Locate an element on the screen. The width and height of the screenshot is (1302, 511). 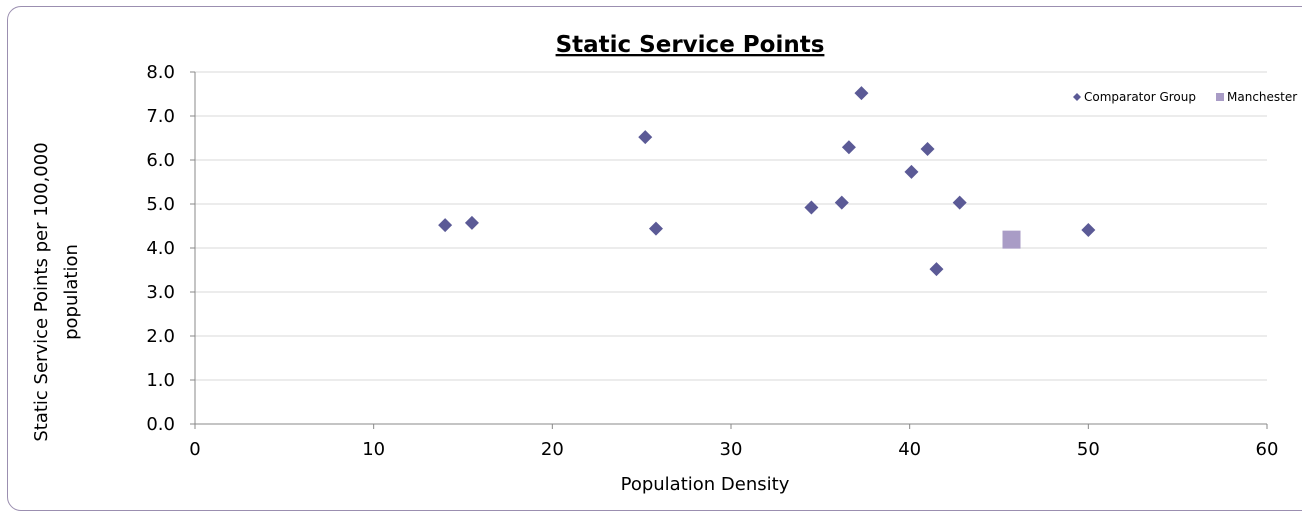
data-point-manchester is located at coordinates (1011, 239).